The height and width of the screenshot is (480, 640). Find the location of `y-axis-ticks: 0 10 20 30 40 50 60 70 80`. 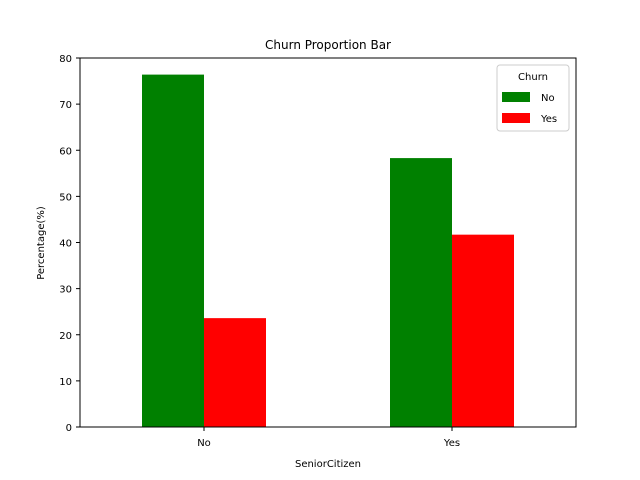

y-axis-ticks: 0 10 20 30 40 50 60 70 80 is located at coordinates (69, 244).